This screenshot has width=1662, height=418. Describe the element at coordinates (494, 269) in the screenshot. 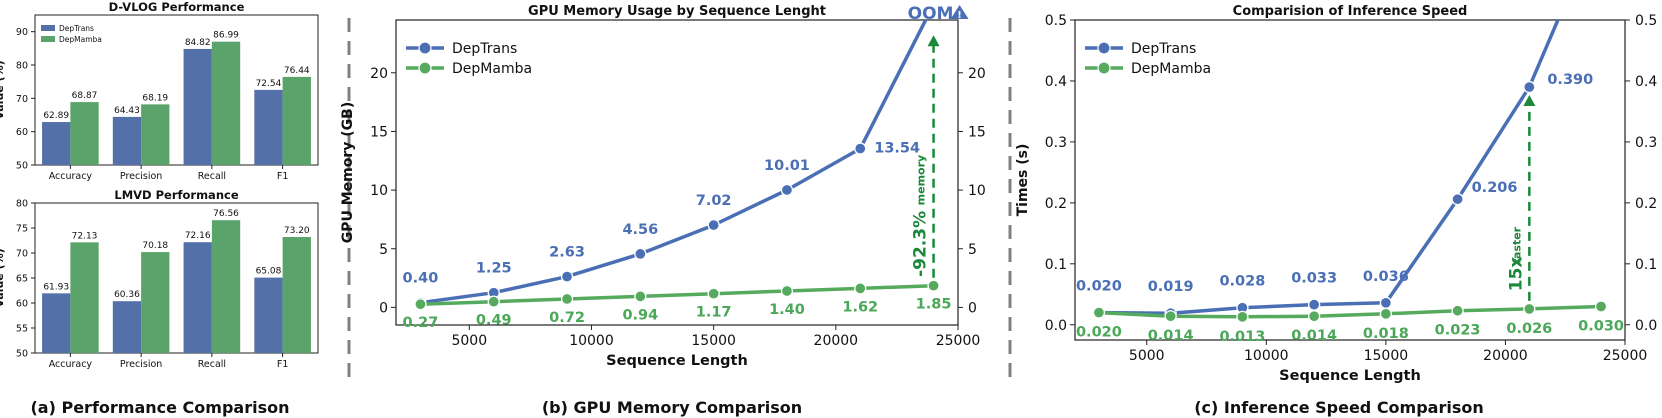

I see `data-label: 1.25` at that location.